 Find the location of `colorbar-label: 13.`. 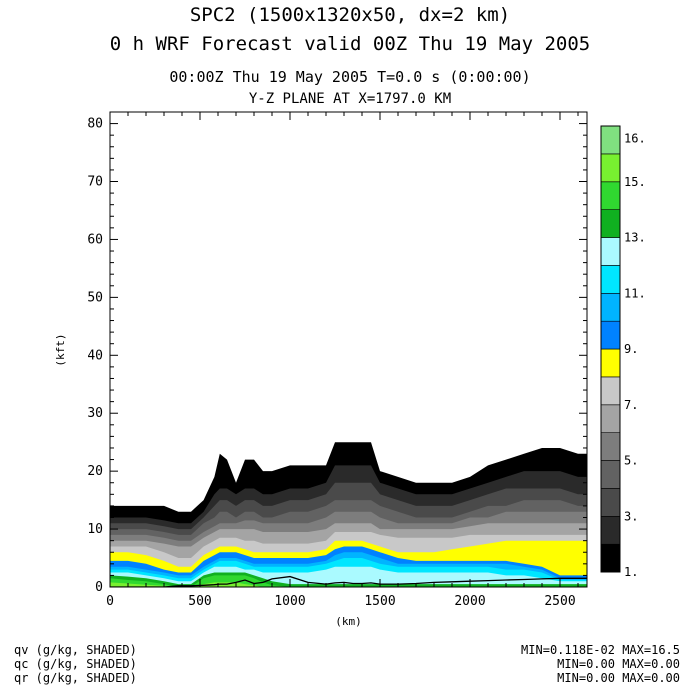

colorbar-label: 13. is located at coordinates (635, 238).